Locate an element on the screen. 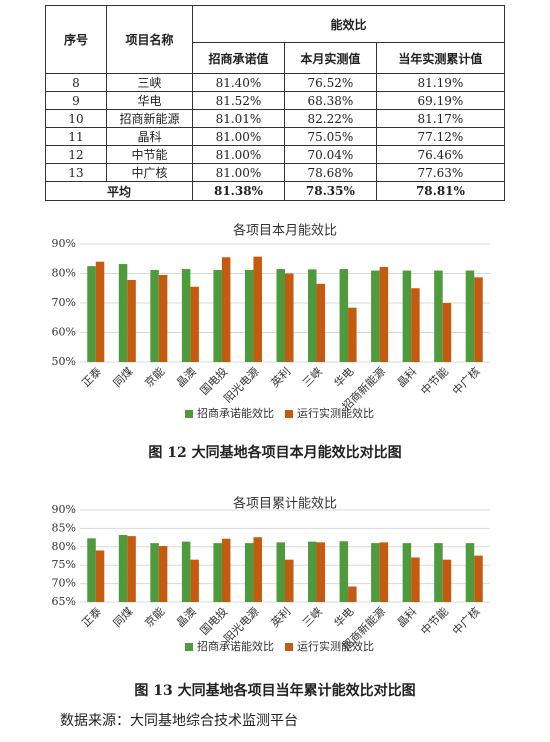 The image size is (550, 742). header-cell: 招商承诺值 is located at coordinates (238, 58).